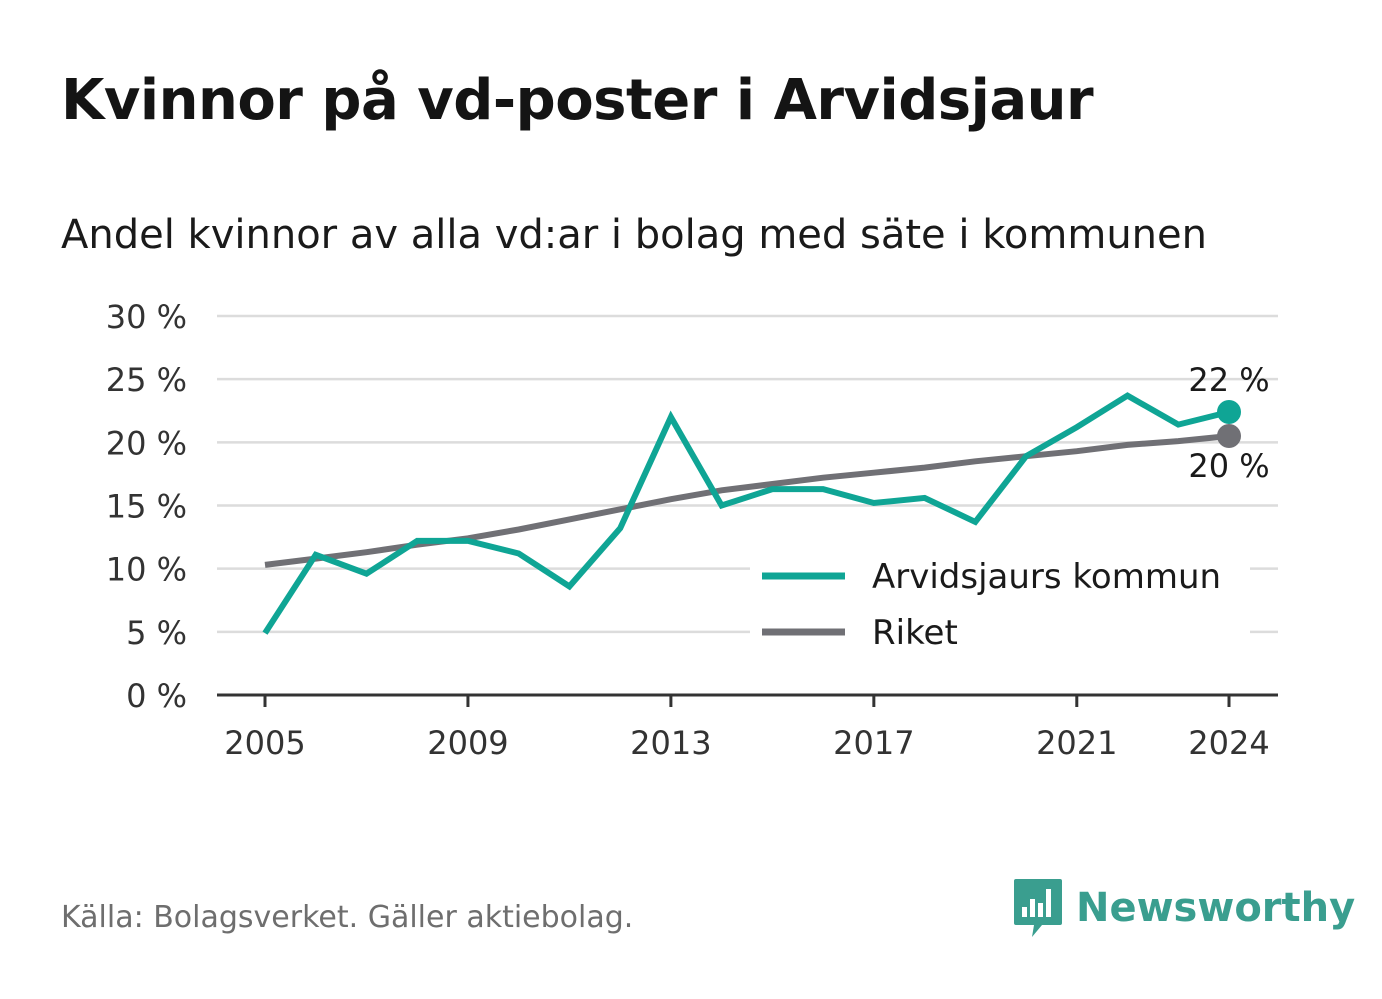 The height and width of the screenshot is (999, 1382). Describe the element at coordinates (156, 696) in the screenshot. I see `y-tick-label: 0 %` at that location.